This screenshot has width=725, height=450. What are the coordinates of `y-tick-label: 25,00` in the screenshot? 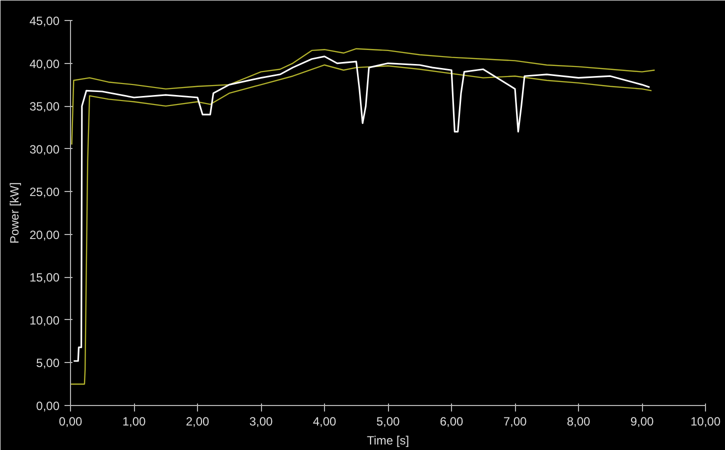 It's located at (44, 192).